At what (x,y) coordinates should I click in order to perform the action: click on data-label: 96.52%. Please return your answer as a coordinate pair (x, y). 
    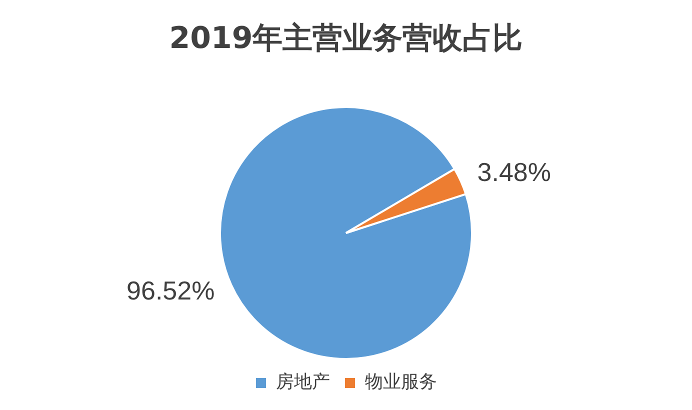
    Looking at the image, I should click on (170, 290).